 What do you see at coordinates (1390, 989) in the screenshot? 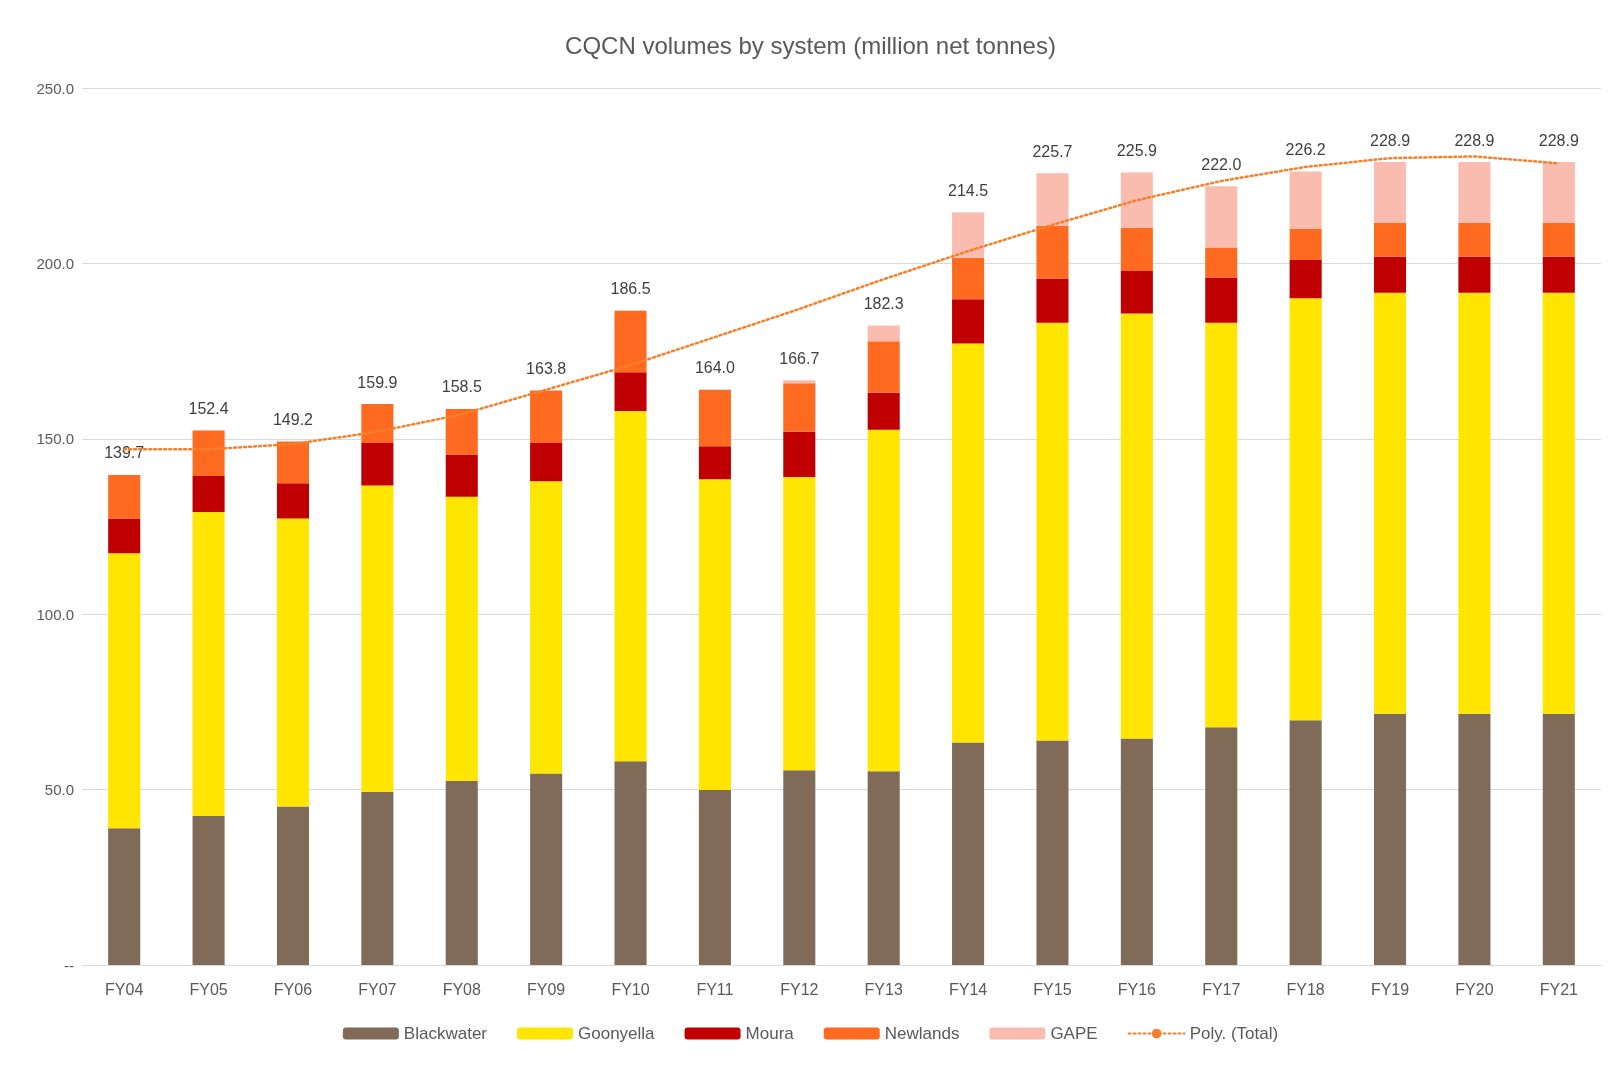
I see `x-tick-label: FY19` at bounding box center [1390, 989].